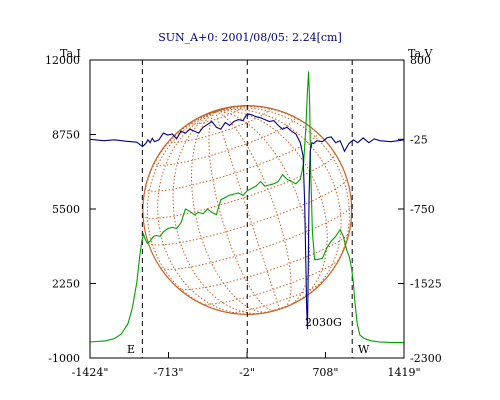 This screenshot has width=500, height=400. Describe the element at coordinates (131, 349) in the screenshot. I see `east-limb-label: E` at that location.